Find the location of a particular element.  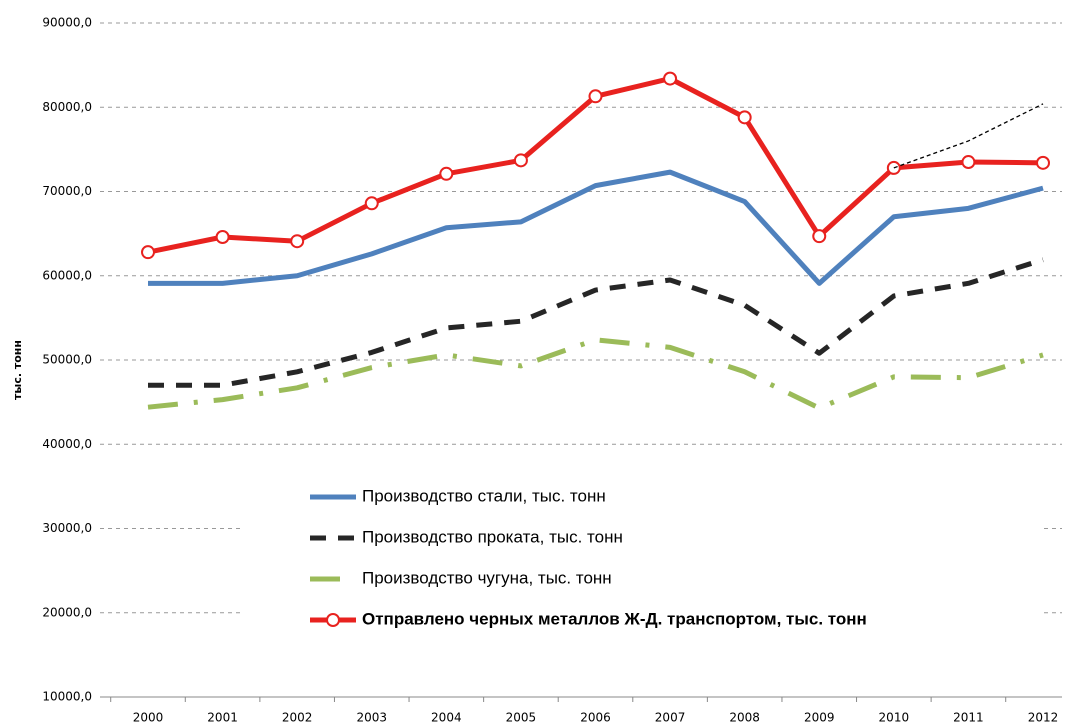

x-tick-label: 2011 is located at coordinates (968, 718).